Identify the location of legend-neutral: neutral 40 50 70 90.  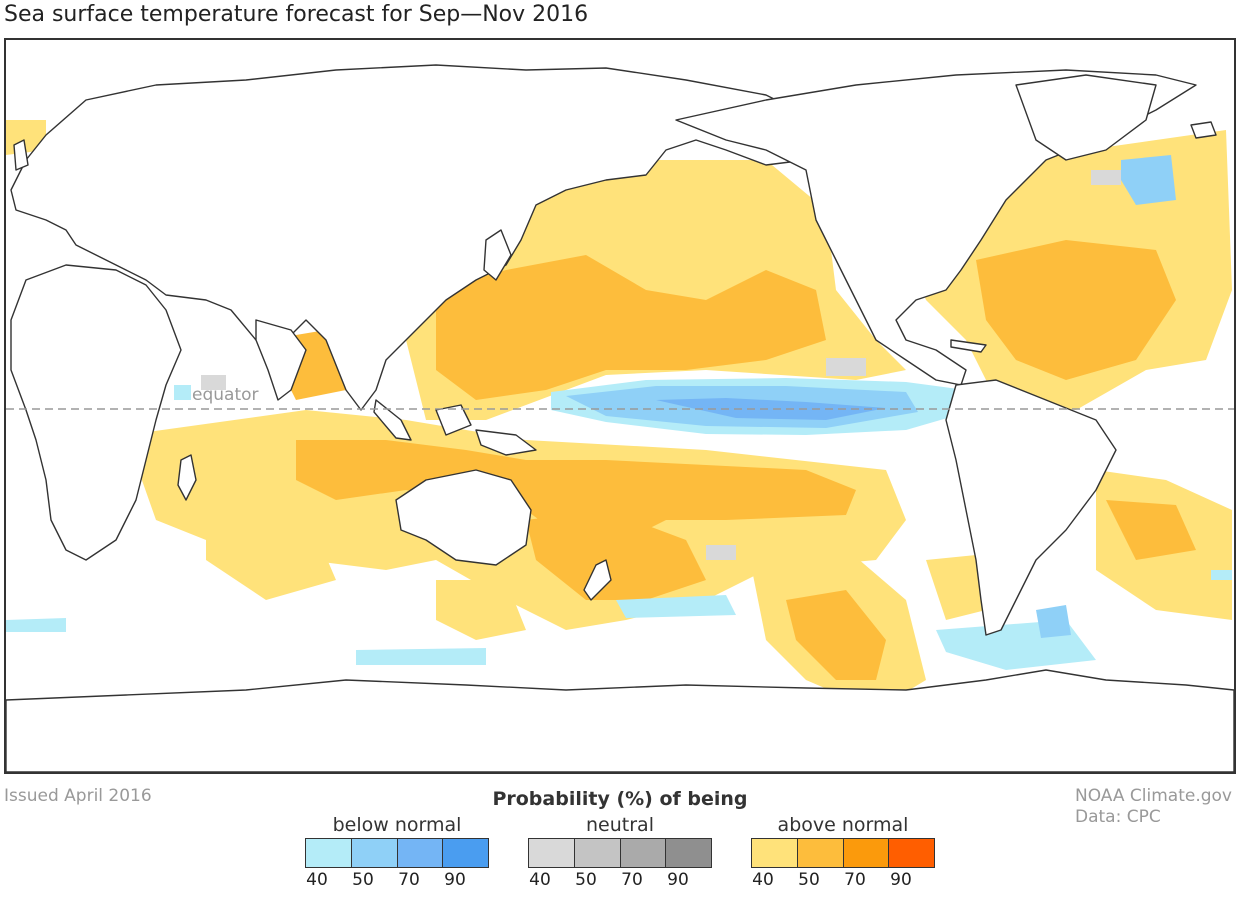
(620, 852).